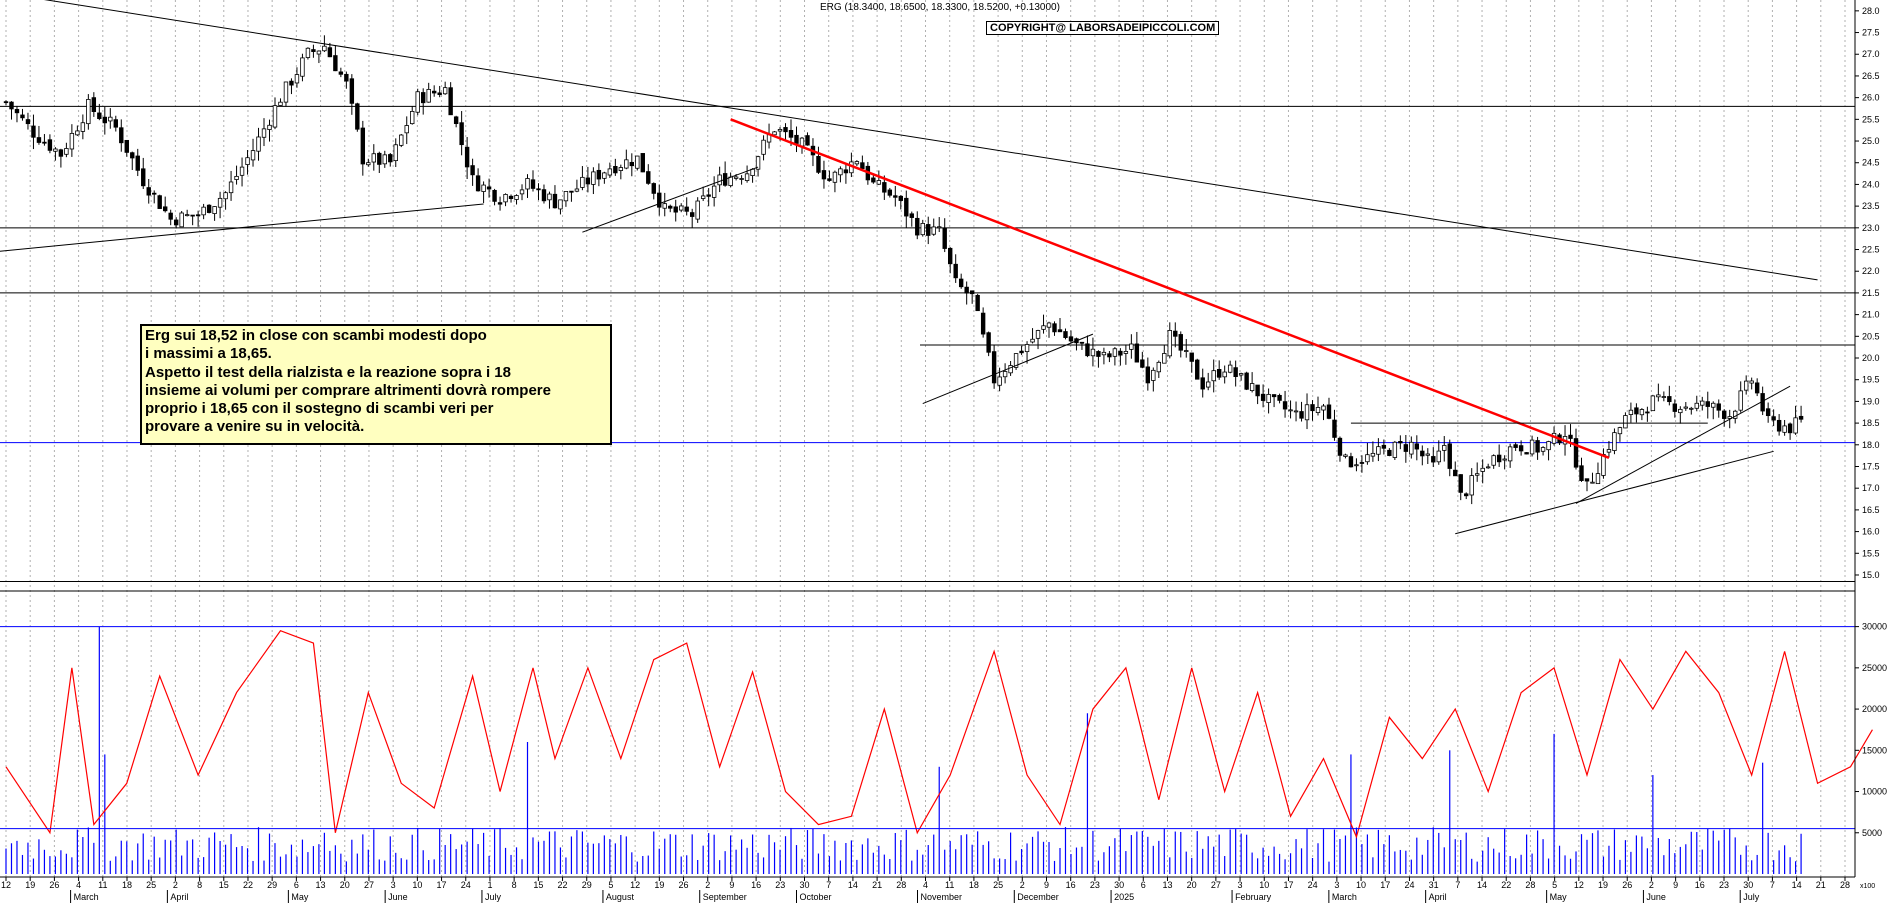 The image size is (1890, 903). What do you see at coordinates (514, 885) in the screenshot?
I see `day-label: 8` at bounding box center [514, 885].